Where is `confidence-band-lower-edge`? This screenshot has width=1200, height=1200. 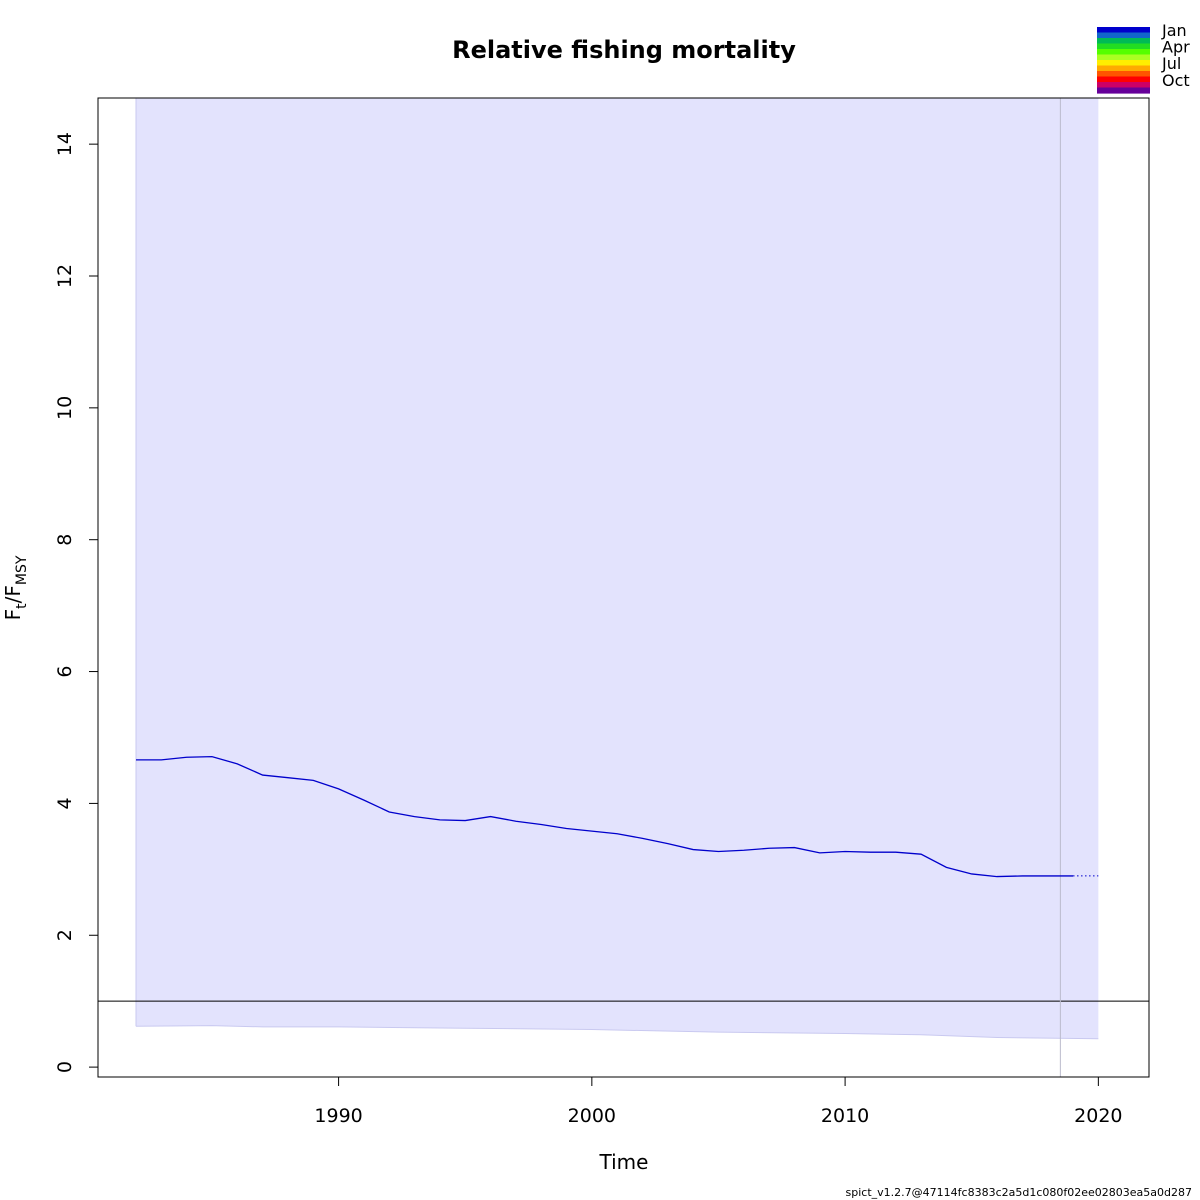 confidence-band-lower-edge is located at coordinates (617, 1032).